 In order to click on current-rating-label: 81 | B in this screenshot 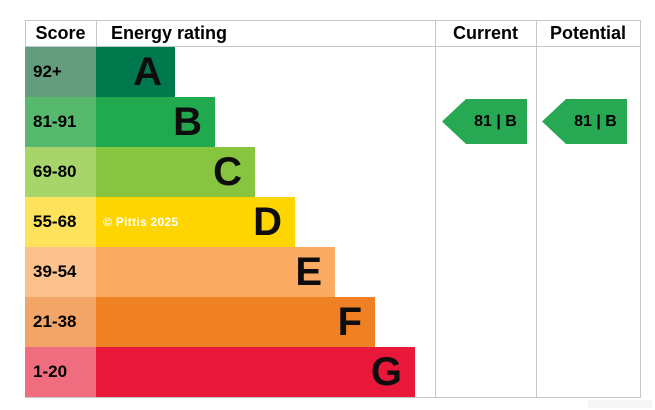, I will do `click(495, 121)`.